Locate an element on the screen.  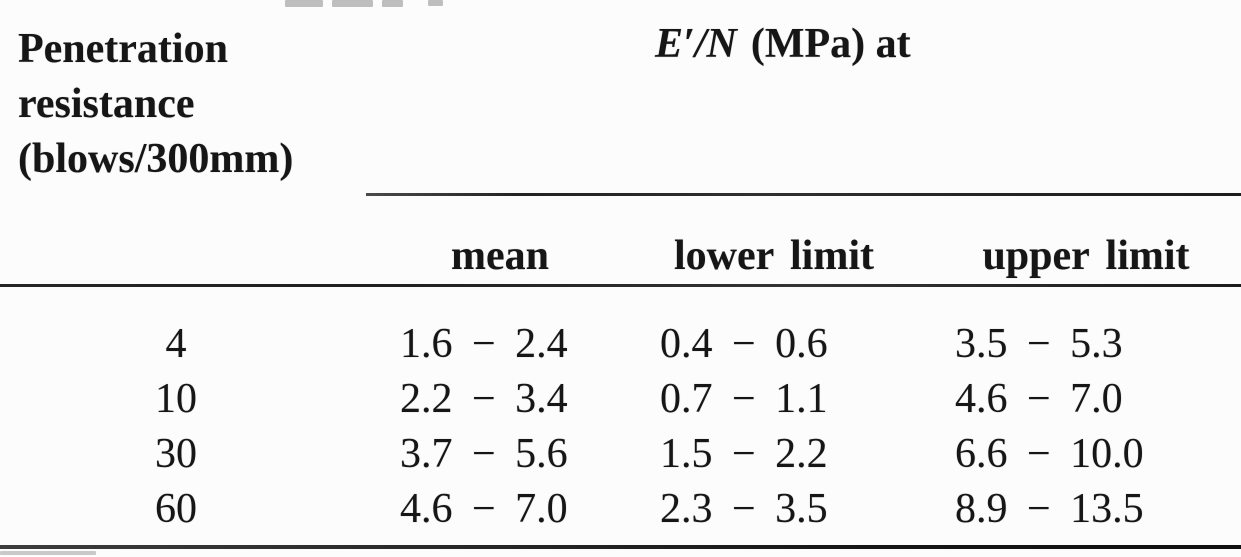
cell-penetration: 30 is located at coordinates (176, 454).